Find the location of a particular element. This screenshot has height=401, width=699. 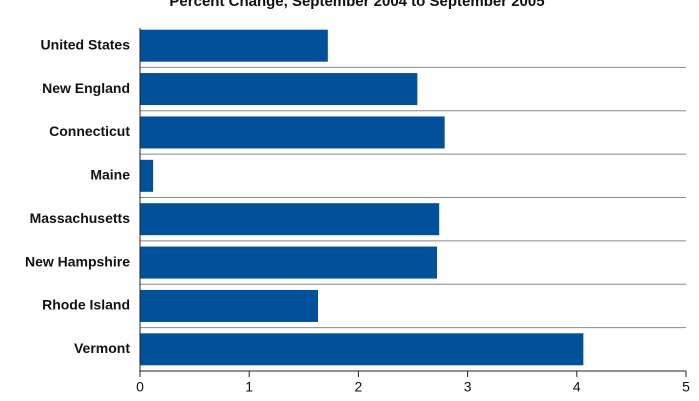

x-tick-label: 4 is located at coordinates (577, 387).